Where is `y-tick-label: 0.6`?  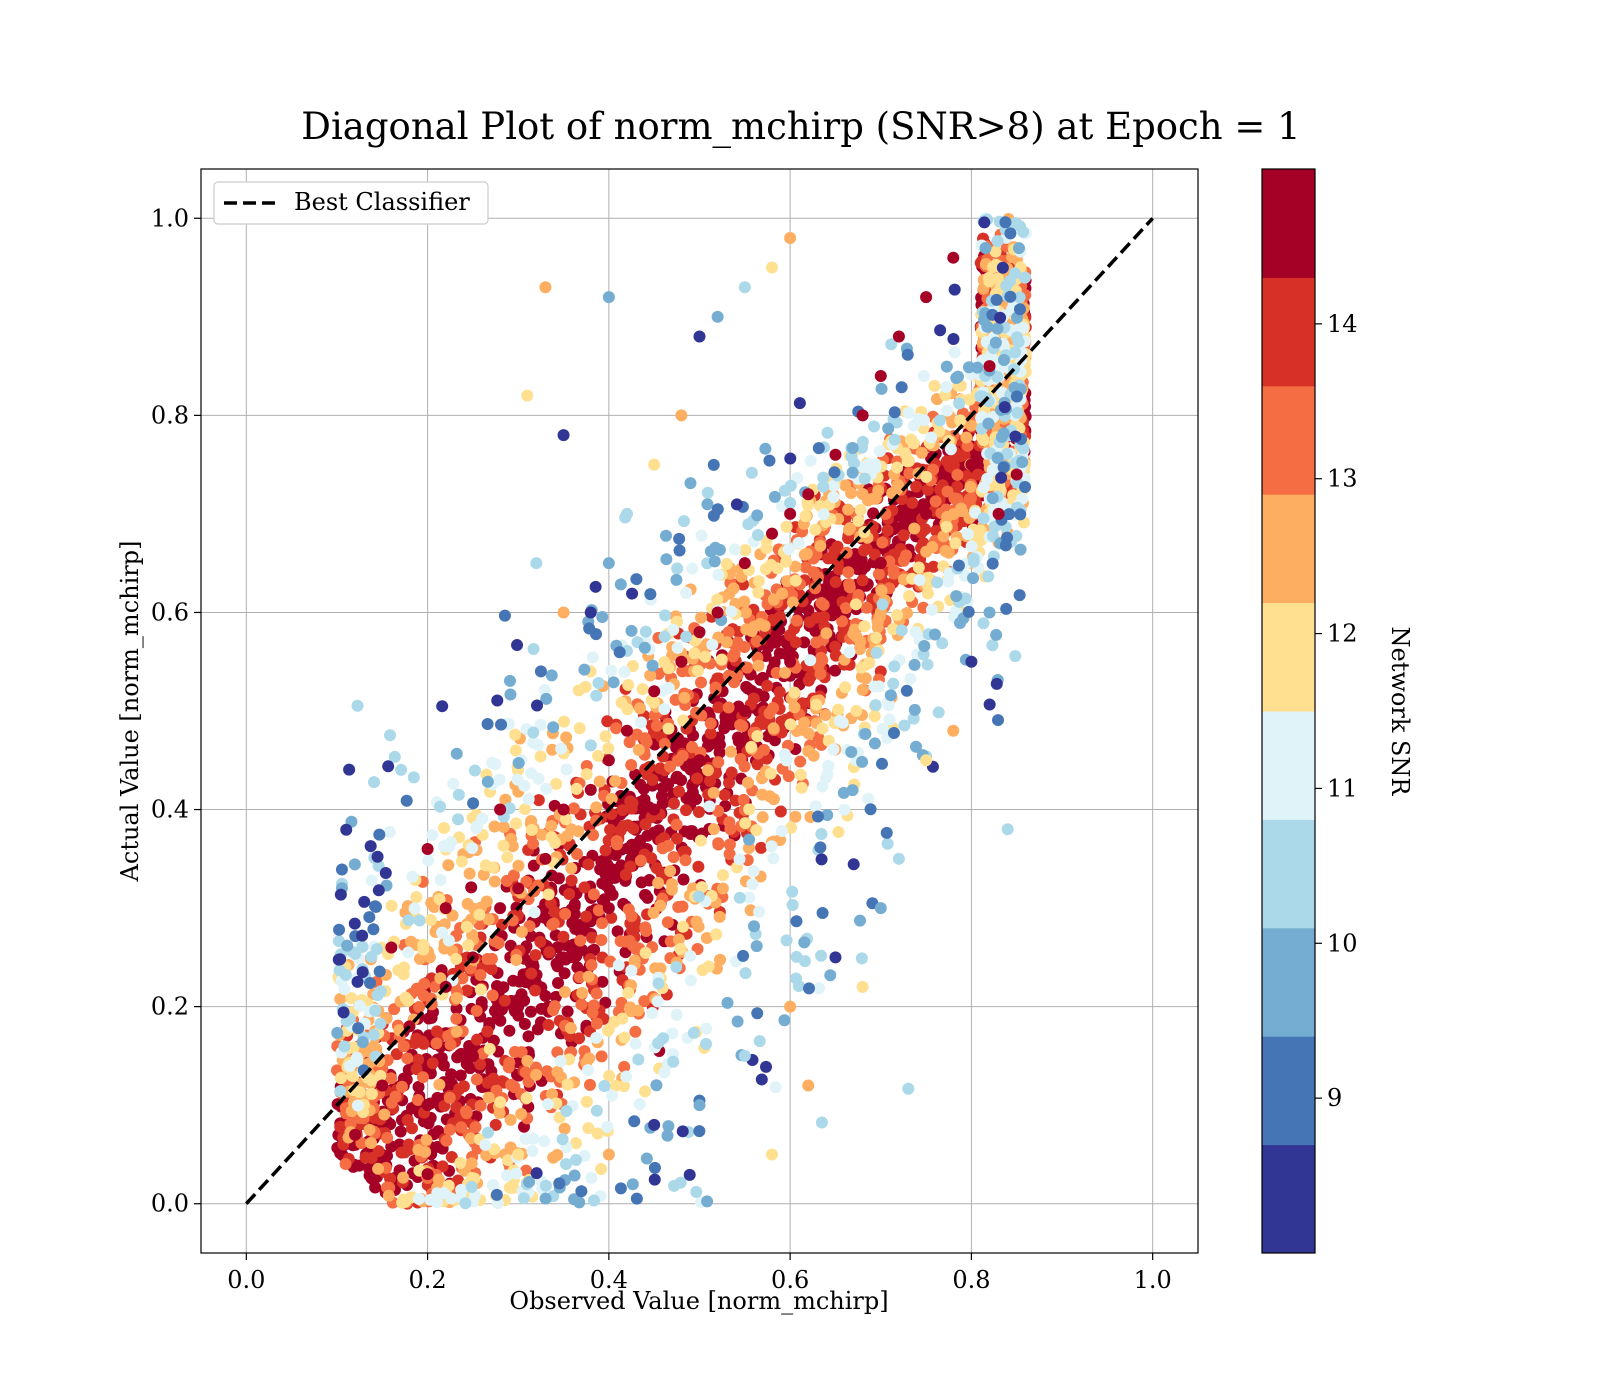 y-tick-label: 0.6 is located at coordinates (170, 612).